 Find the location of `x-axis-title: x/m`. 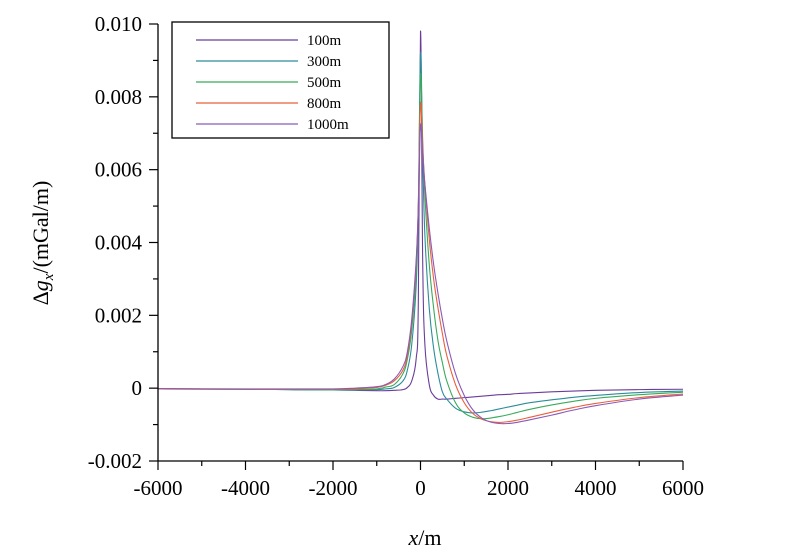

x-axis-title: x/m is located at coordinates (425, 537).